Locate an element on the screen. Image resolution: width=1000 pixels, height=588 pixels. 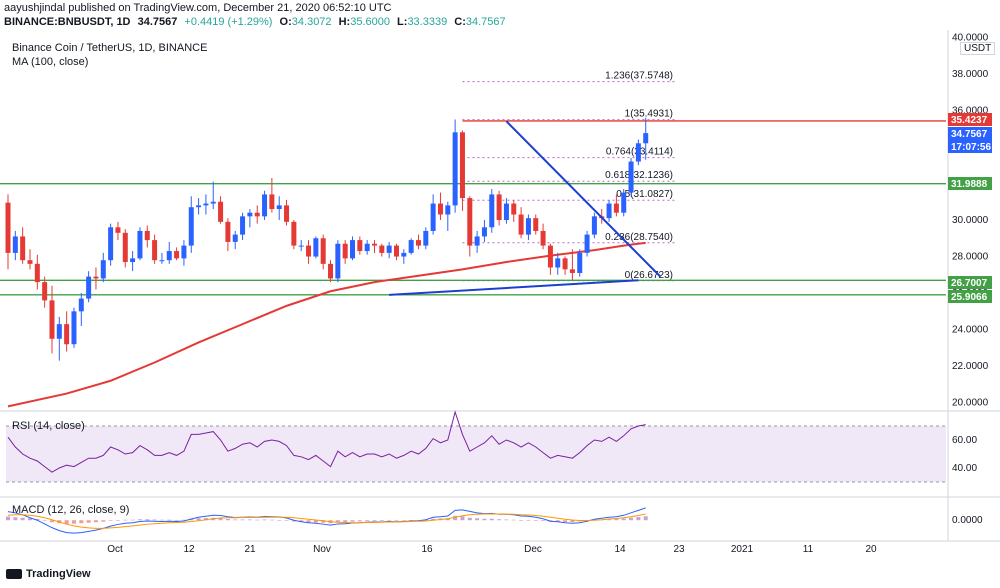
date-tick-label: Nov is located at coordinates (322, 549).